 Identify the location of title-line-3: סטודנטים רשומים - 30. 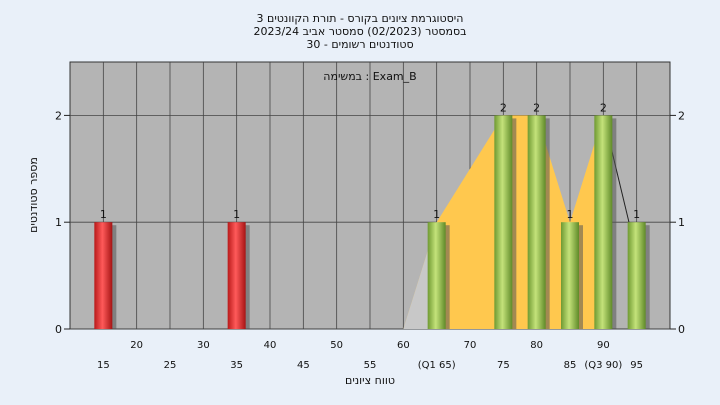
(359, 44).